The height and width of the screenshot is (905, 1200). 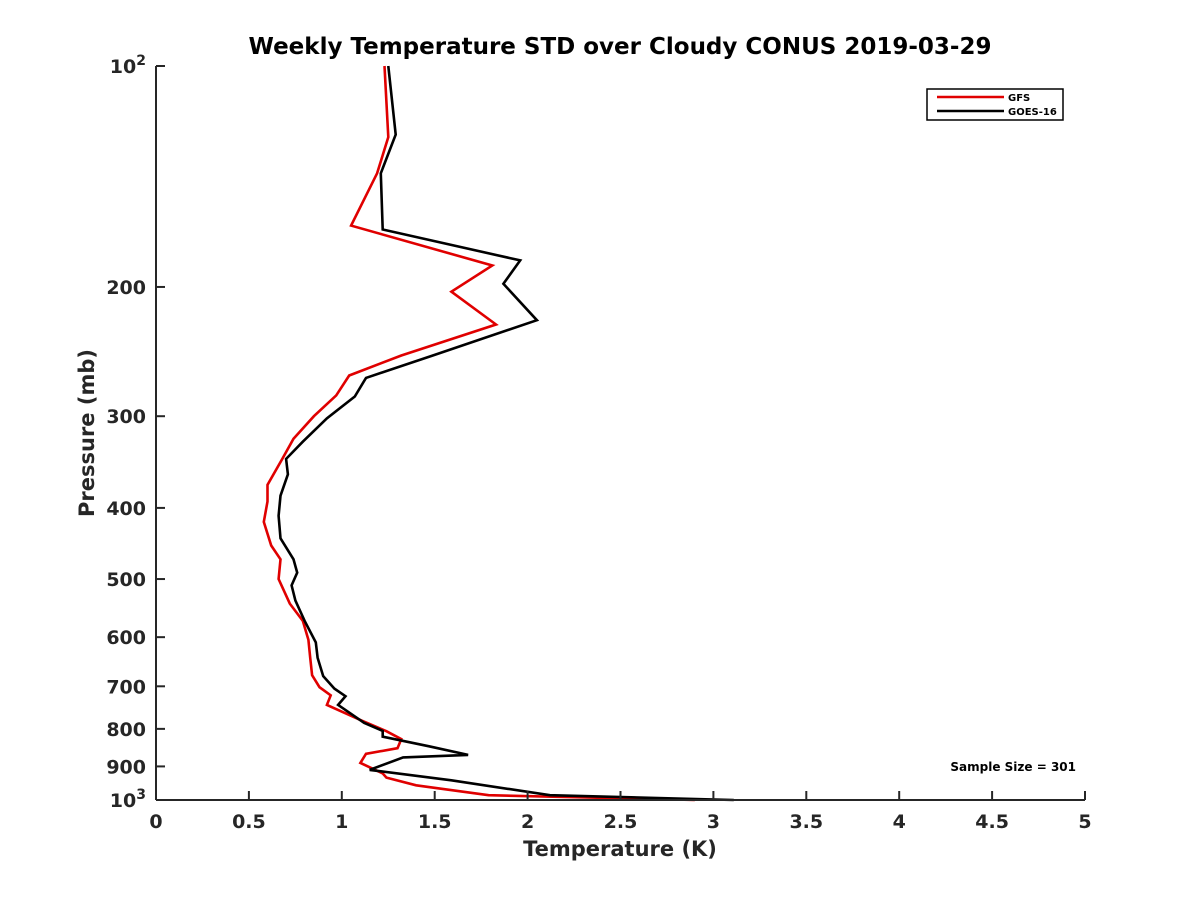 I want to click on y-axis-label: Pressure (mb), so click(x=87, y=433).